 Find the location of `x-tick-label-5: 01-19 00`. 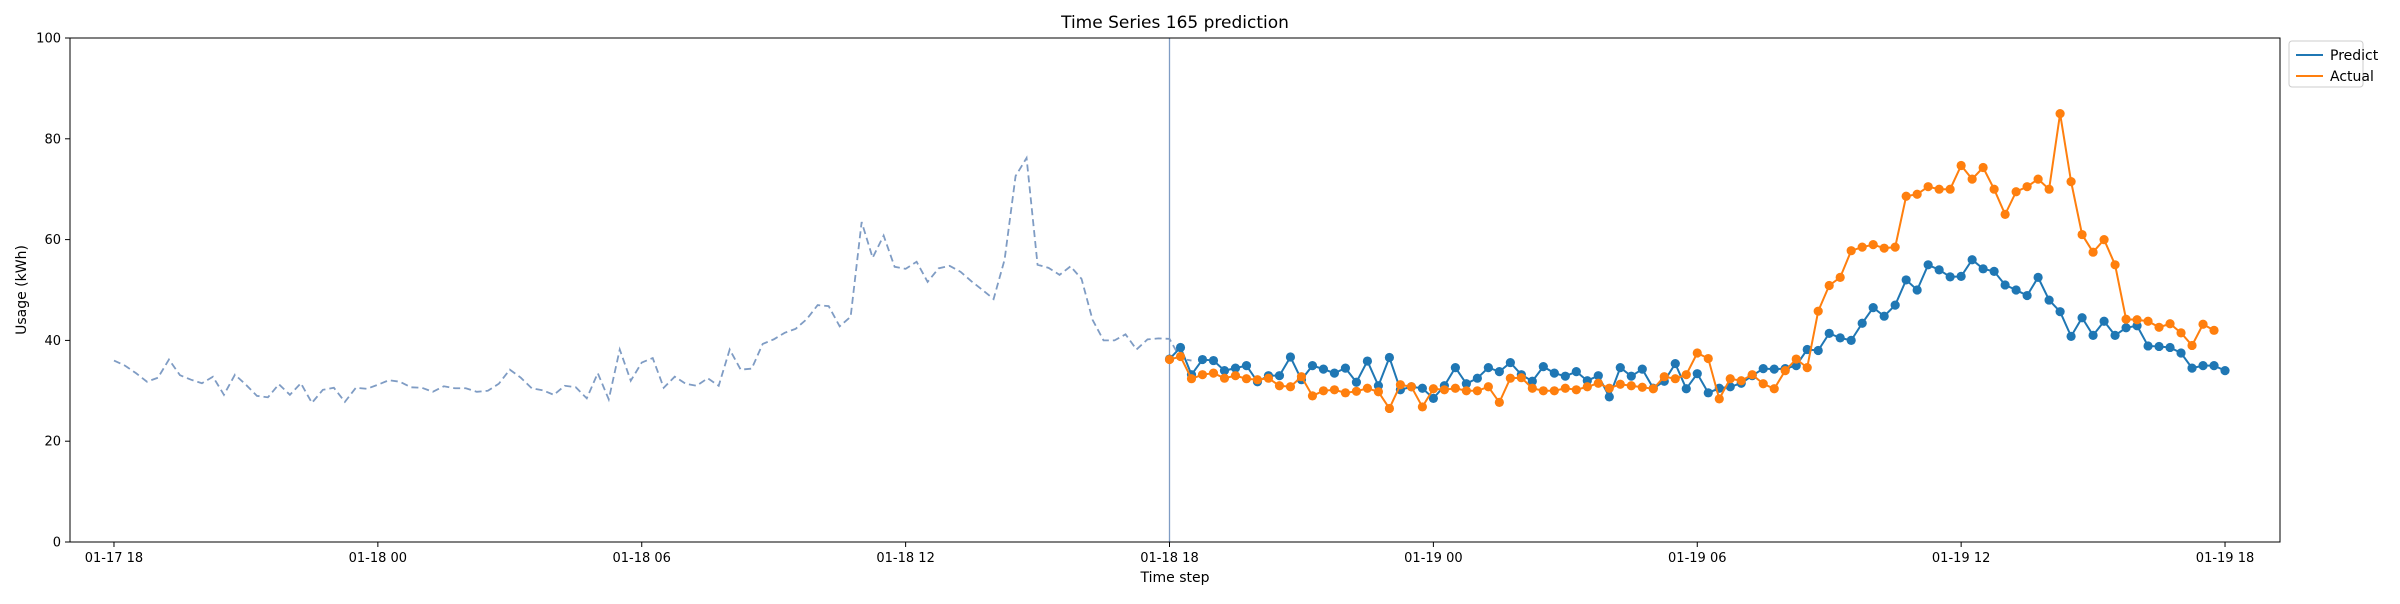

x-tick-label-5: 01-19 00 is located at coordinates (1433, 558).